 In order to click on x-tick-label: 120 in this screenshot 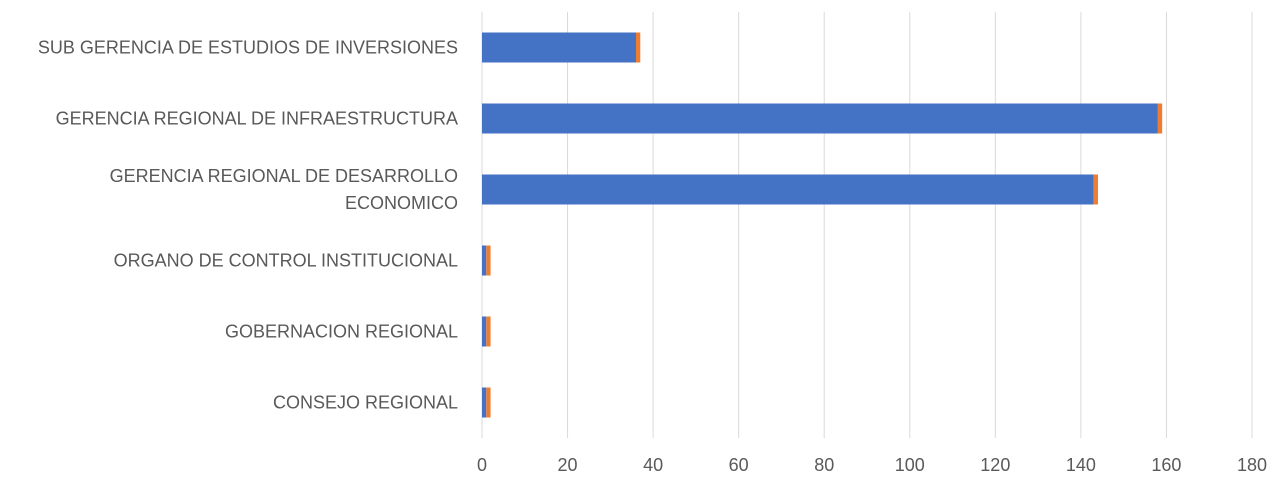, I will do `click(995, 465)`.